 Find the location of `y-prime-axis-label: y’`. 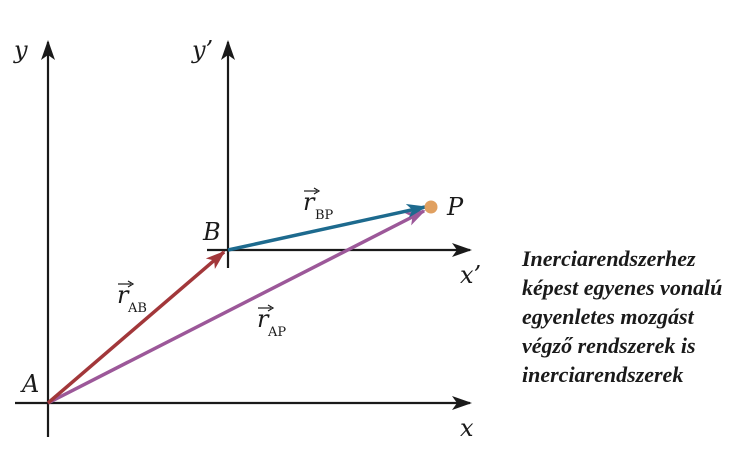

y-prime-axis-label: y’ is located at coordinates (202, 50).